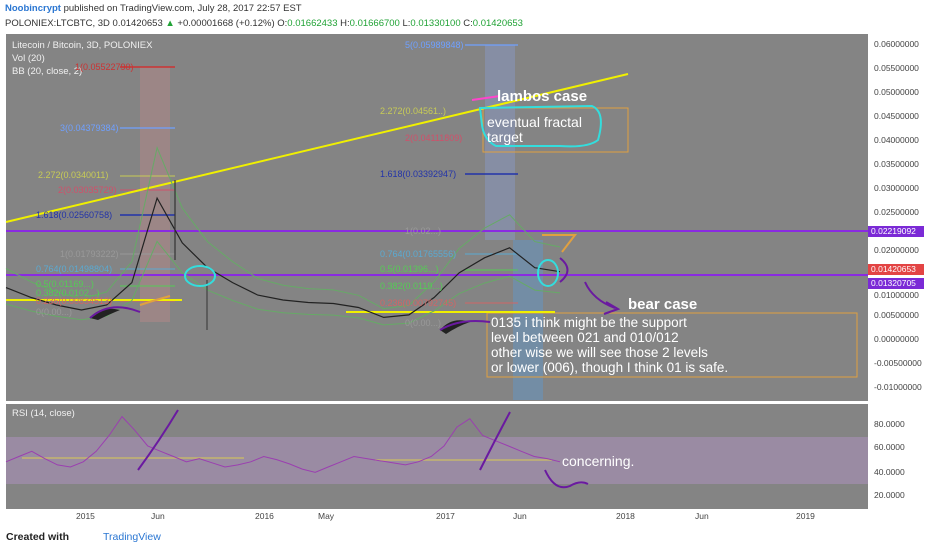  What do you see at coordinates (105, 314) in the screenshot?
I see `dolphin-left` at bounding box center [105, 314].